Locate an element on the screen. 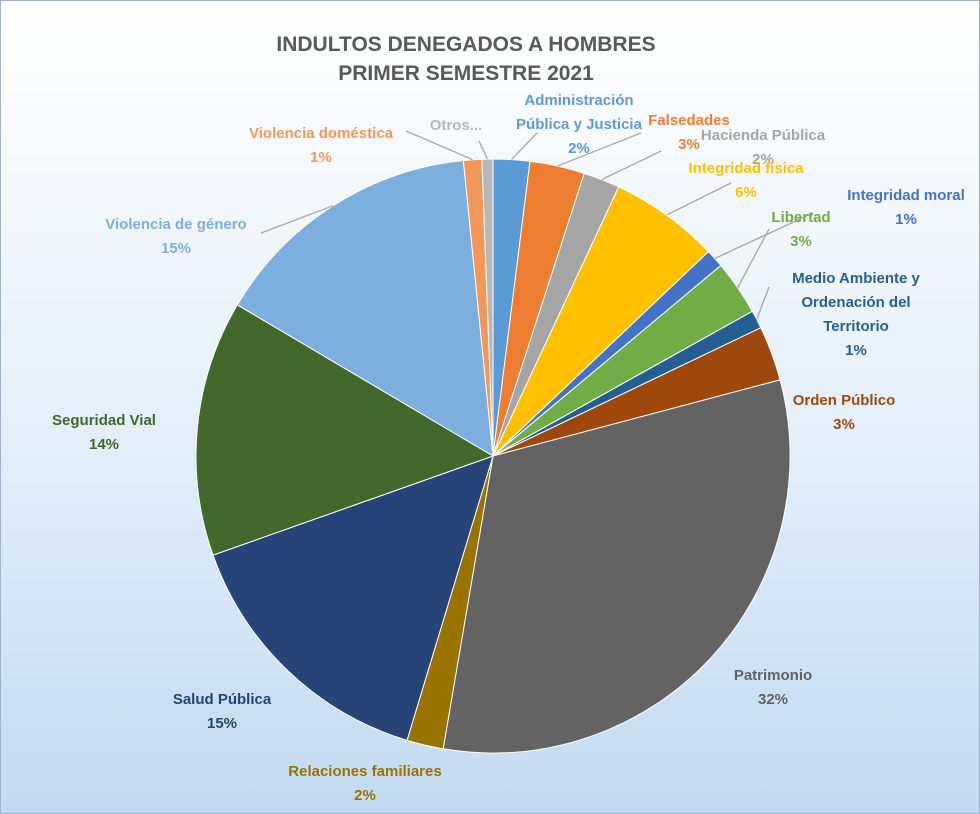 The height and width of the screenshot is (814, 980). data-label: Libertad 3% is located at coordinates (801, 230).